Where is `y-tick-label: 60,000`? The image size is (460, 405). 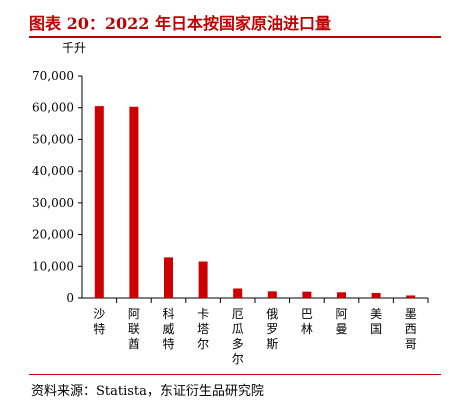 y-tick-label: 60,000 is located at coordinates (53, 108).